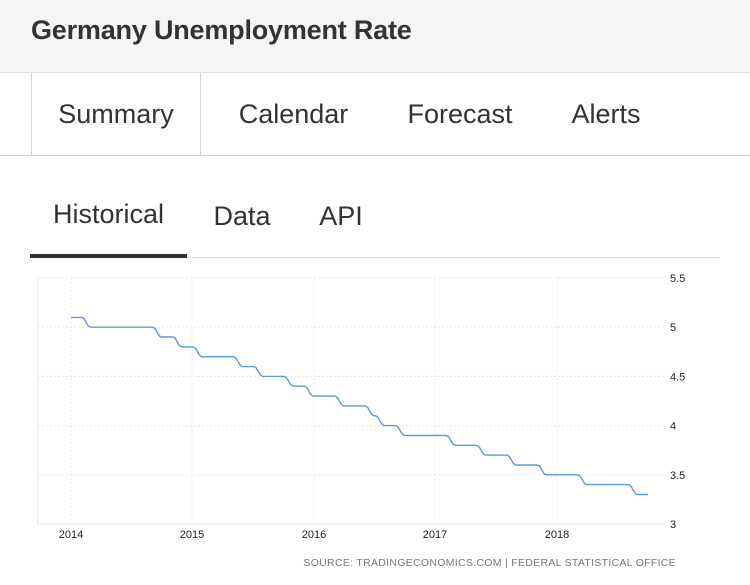 Image resolution: width=750 pixels, height=585 pixels. Describe the element at coordinates (673, 525) in the screenshot. I see `y-tick-label: 3` at that location.